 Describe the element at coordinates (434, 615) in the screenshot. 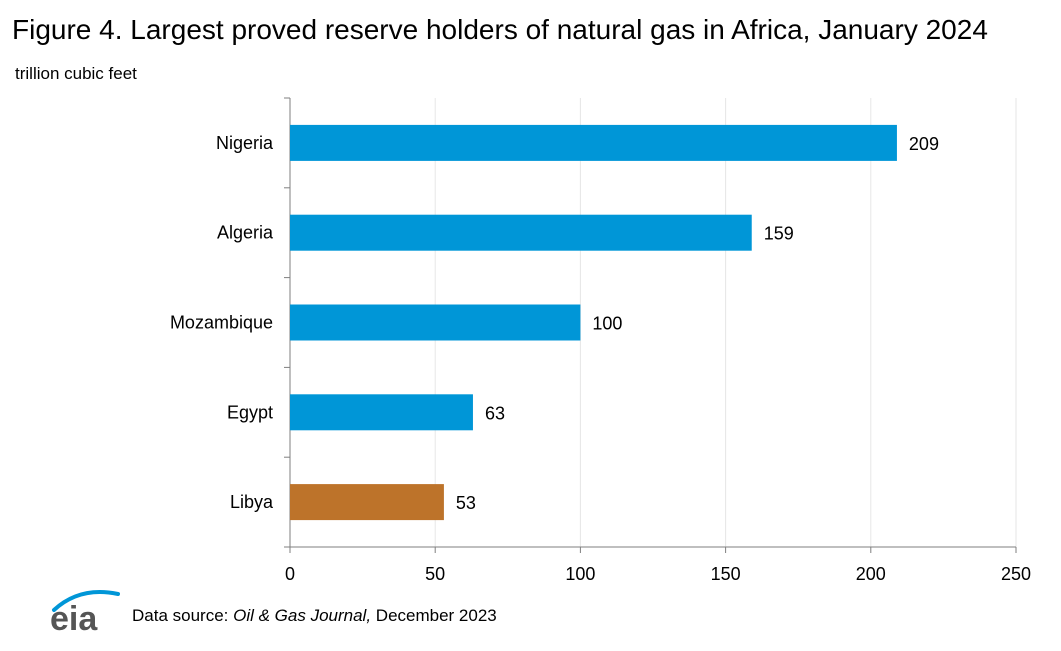

I see `source-suffix: December 2023` at that location.